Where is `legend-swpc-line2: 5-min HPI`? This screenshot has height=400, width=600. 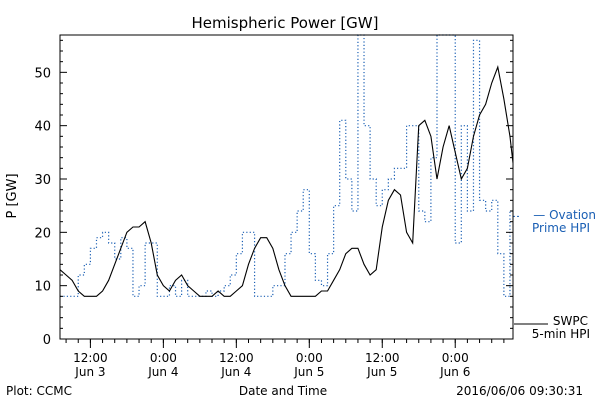 legend-swpc-line2: 5-min HPI is located at coordinates (561, 334).